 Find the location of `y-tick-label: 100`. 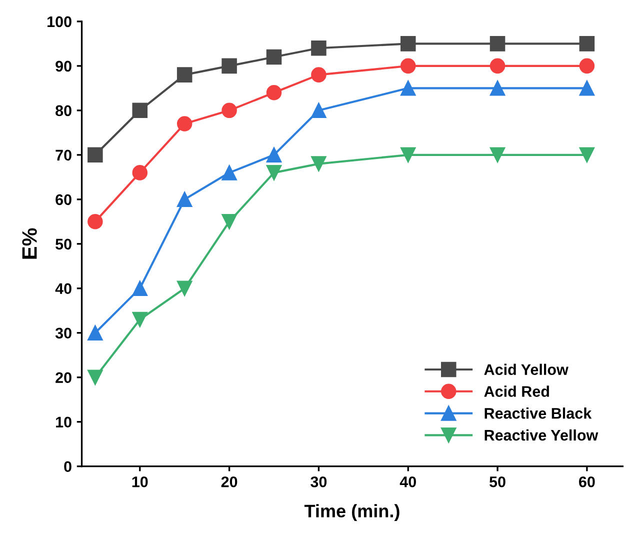

y-tick-label: 100 is located at coordinates (60, 22).